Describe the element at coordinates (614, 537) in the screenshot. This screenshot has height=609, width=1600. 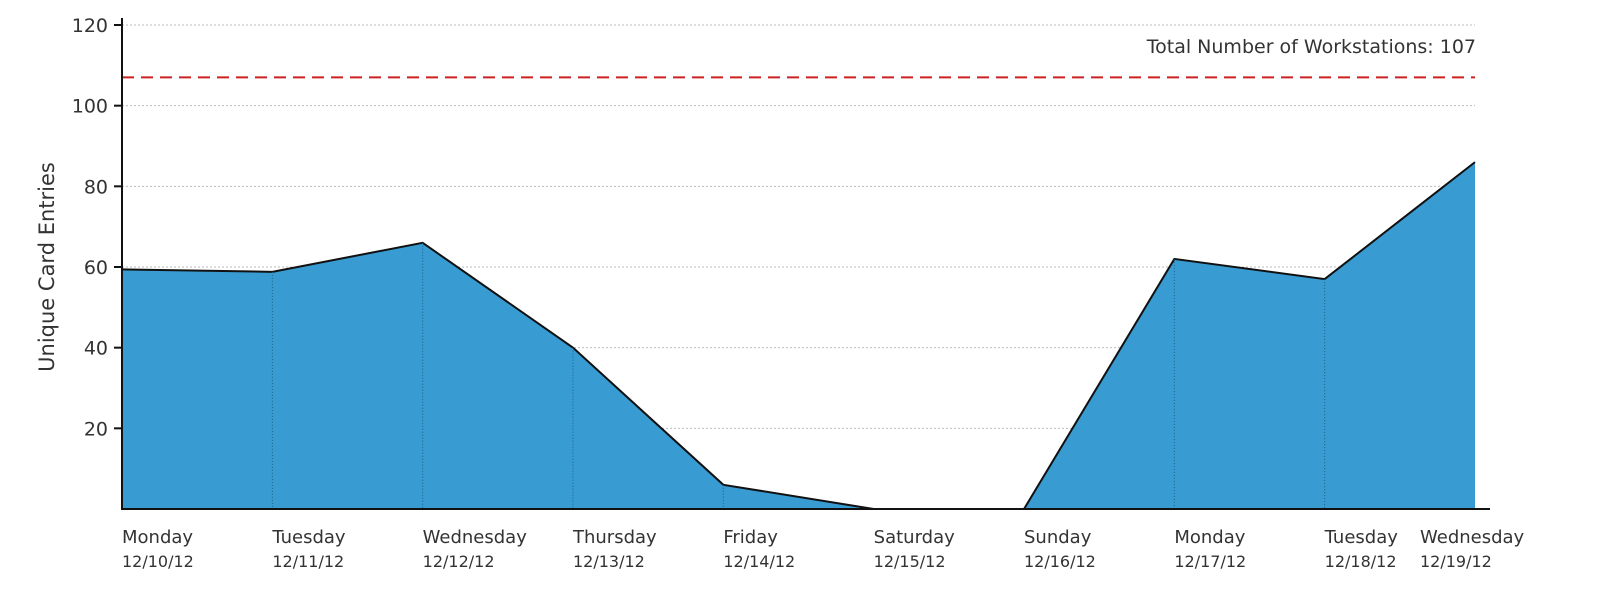
I see `x-tick-label-day: Thursday` at that location.